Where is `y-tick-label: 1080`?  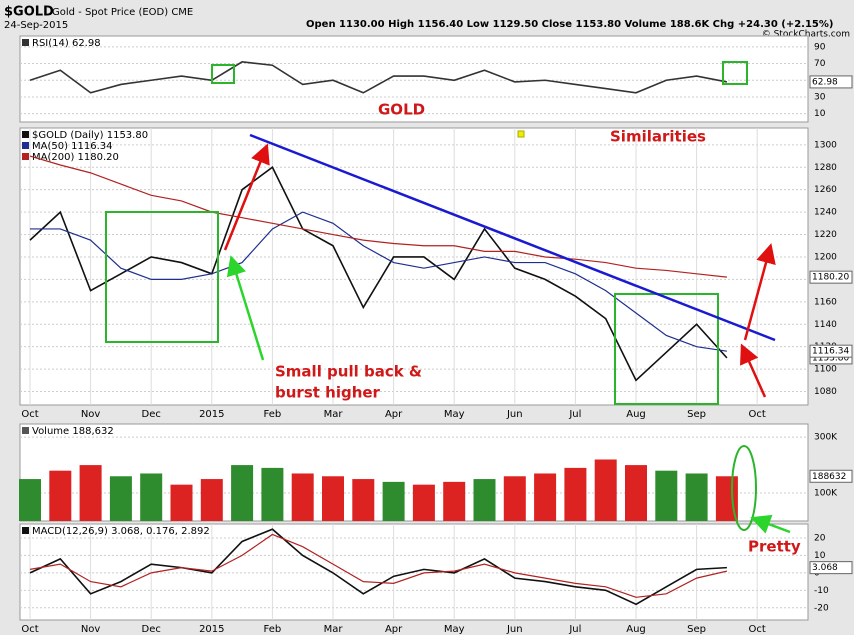 y-tick-label: 1080 is located at coordinates (825, 392).